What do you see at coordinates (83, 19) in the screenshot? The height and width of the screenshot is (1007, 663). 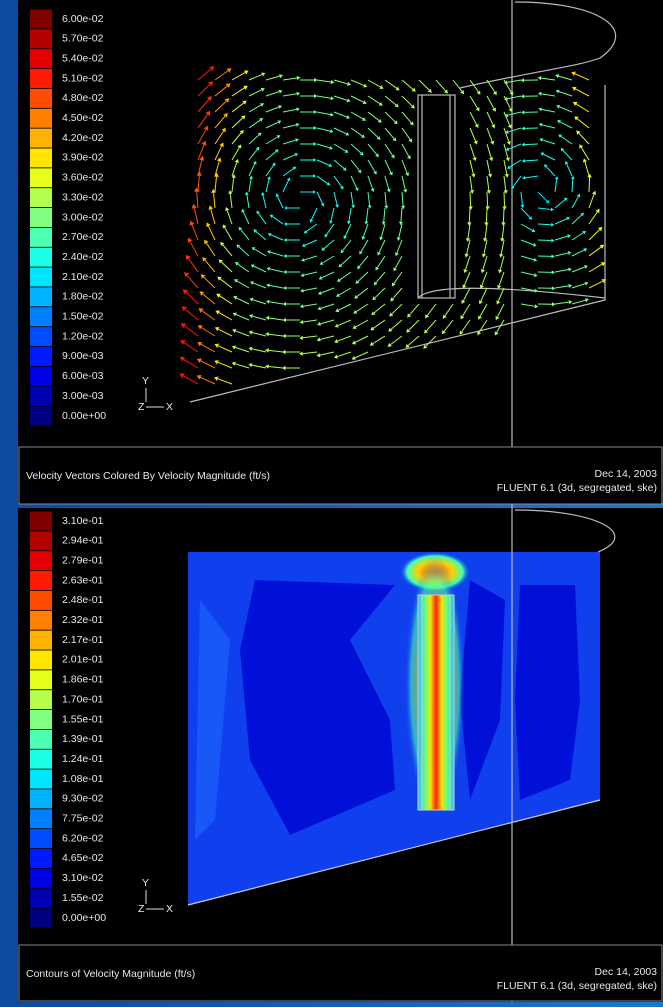 I see `legend-label: 6.00e-02` at bounding box center [83, 19].